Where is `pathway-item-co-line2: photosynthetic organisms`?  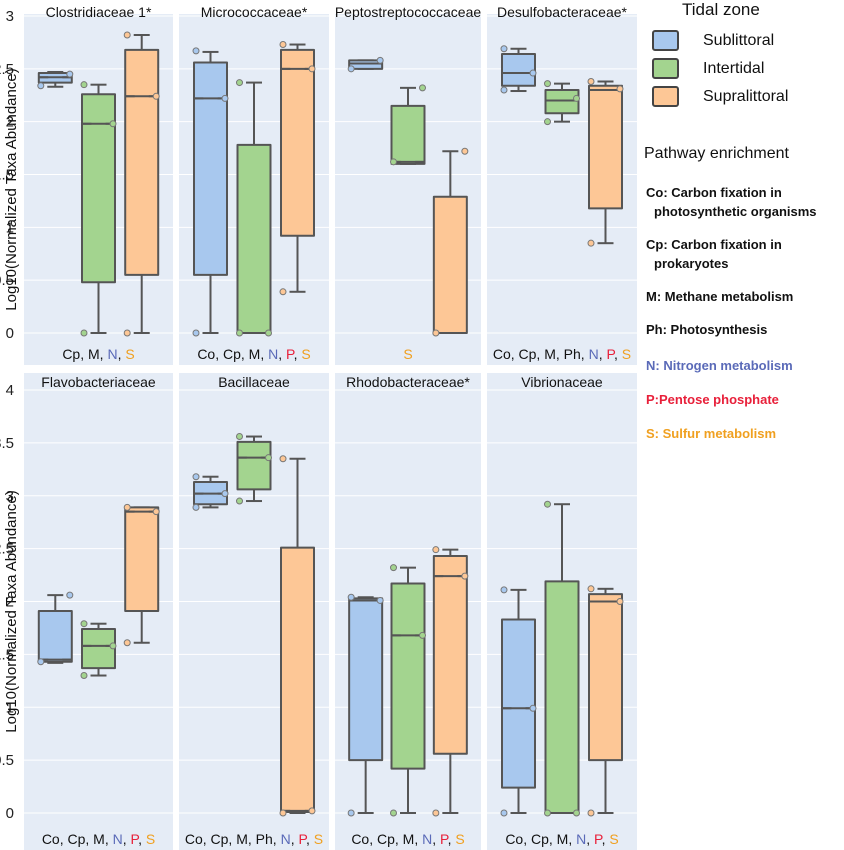
pathway-item-co-line2: photosynthetic organisms is located at coordinates (735, 211).